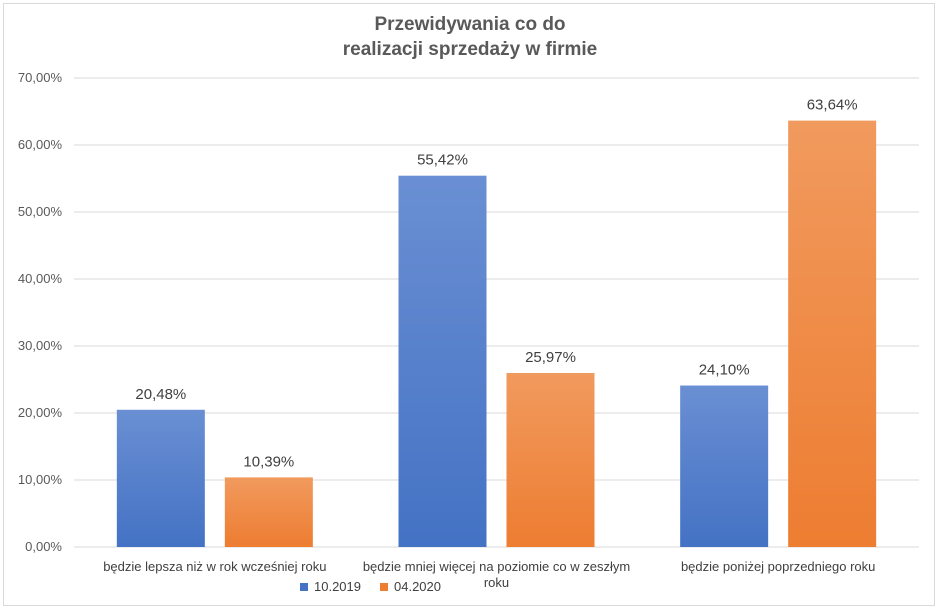 Image resolution: width=940 pixels, height=611 pixels. I want to click on y-tick-label: 50,00%, so click(40, 211).